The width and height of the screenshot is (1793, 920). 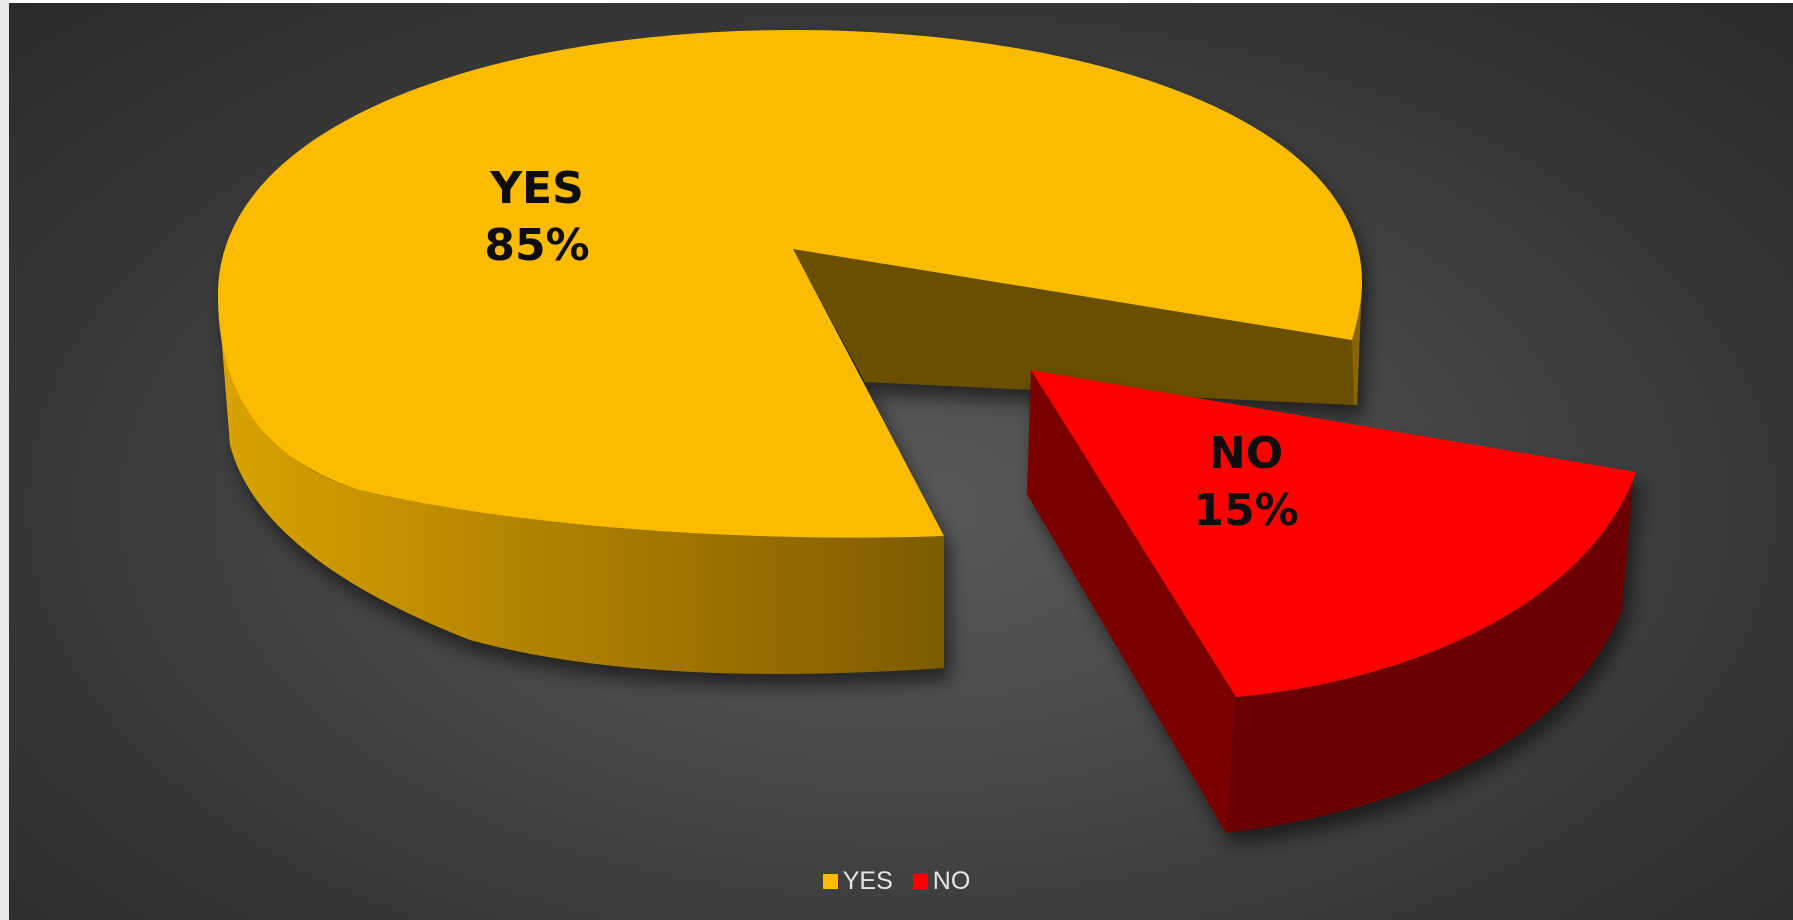 I want to click on data-label-yes-percent: 85%, so click(x=536, y=245).